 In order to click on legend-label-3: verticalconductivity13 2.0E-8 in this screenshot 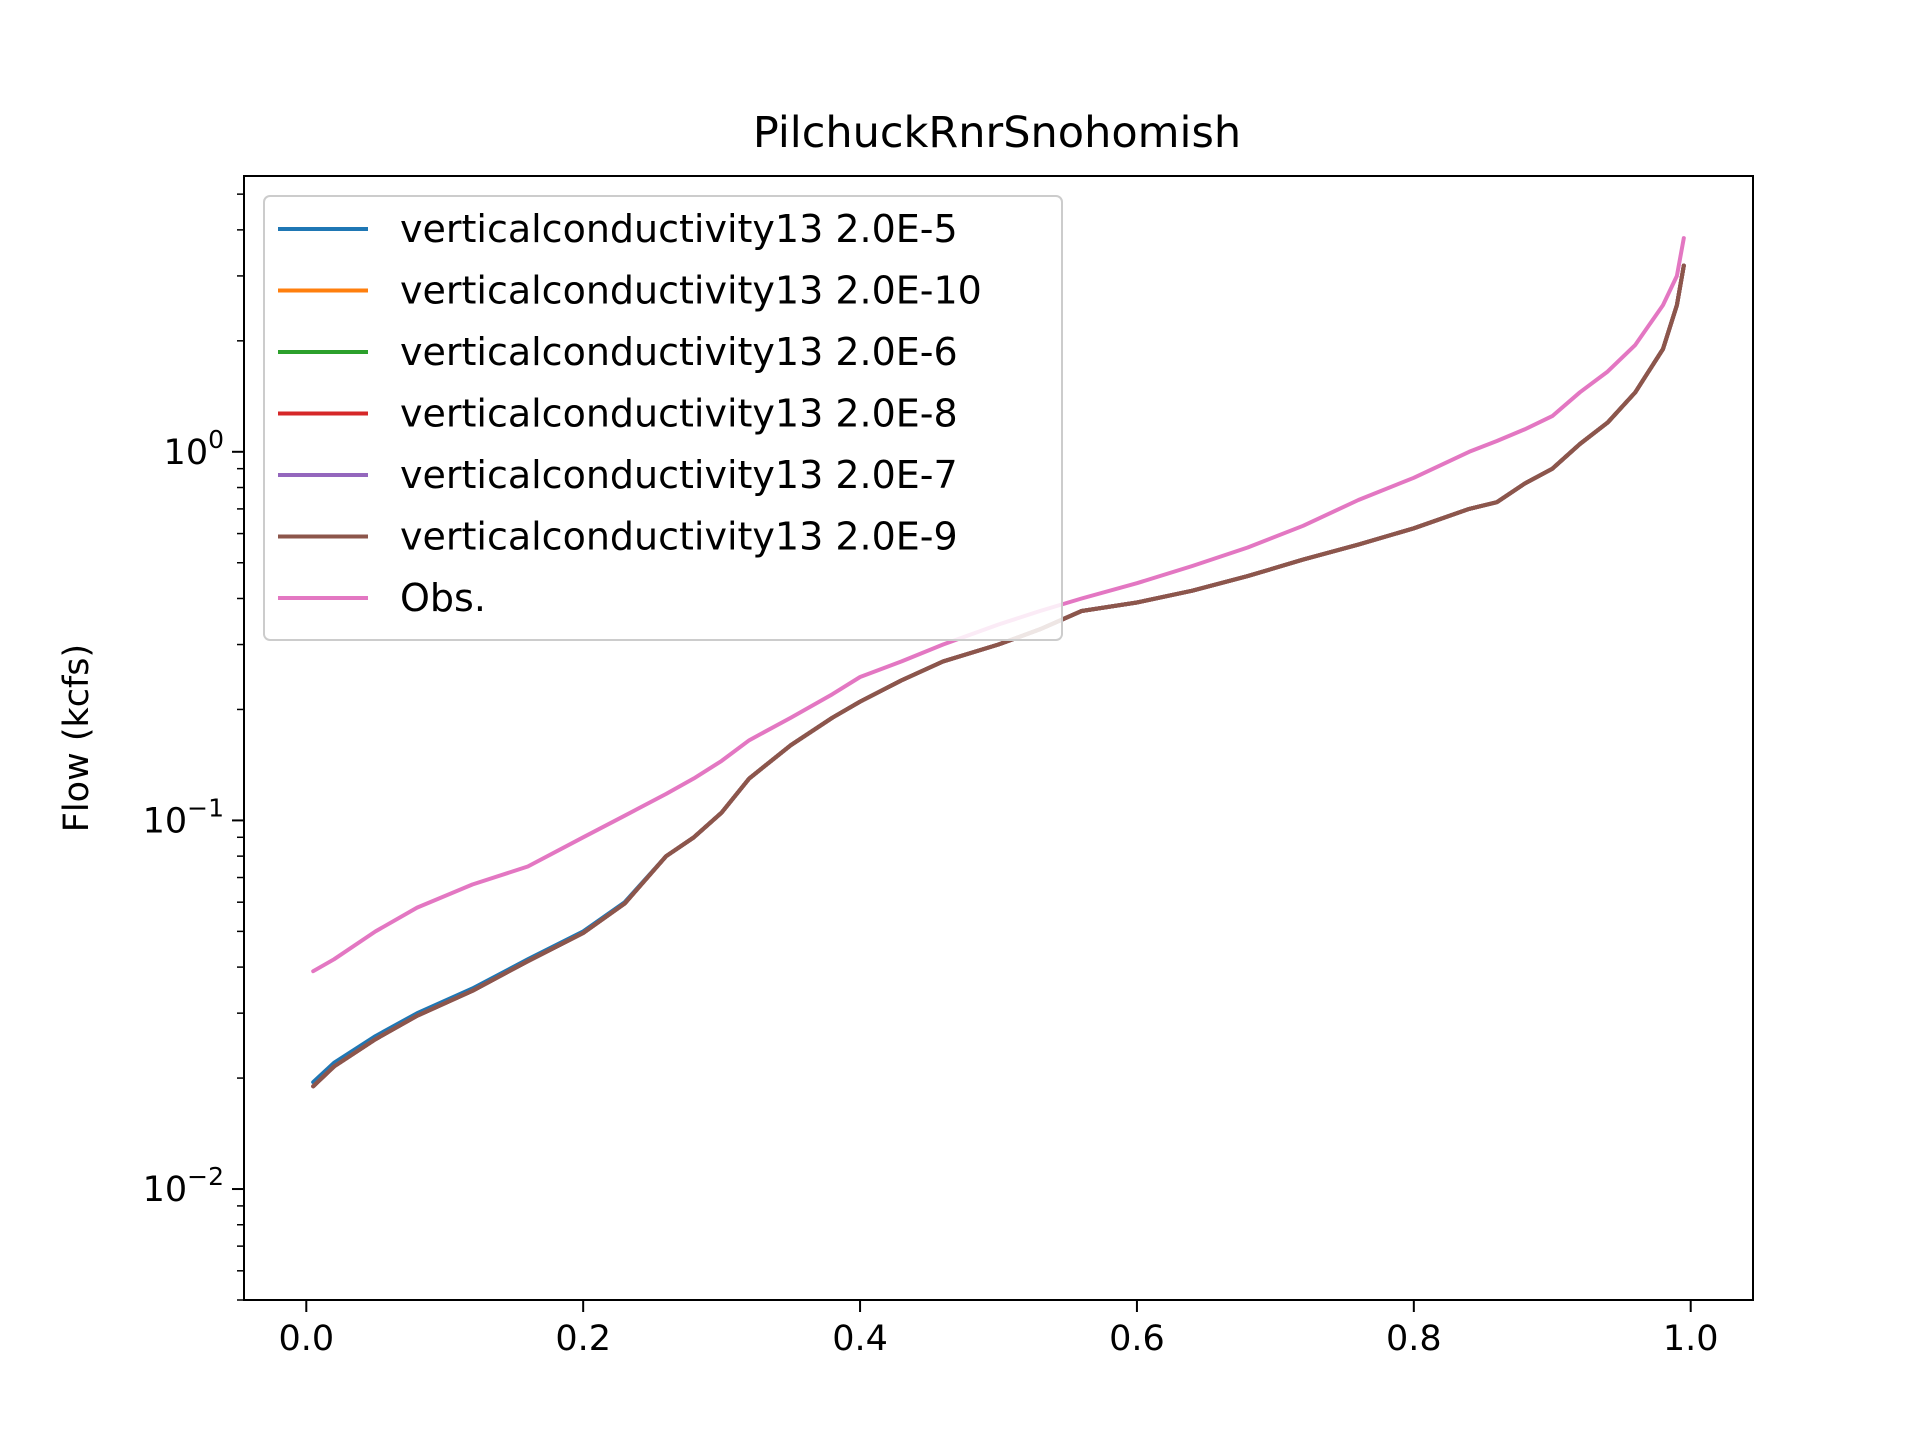, I will do `click(679, 414)`.